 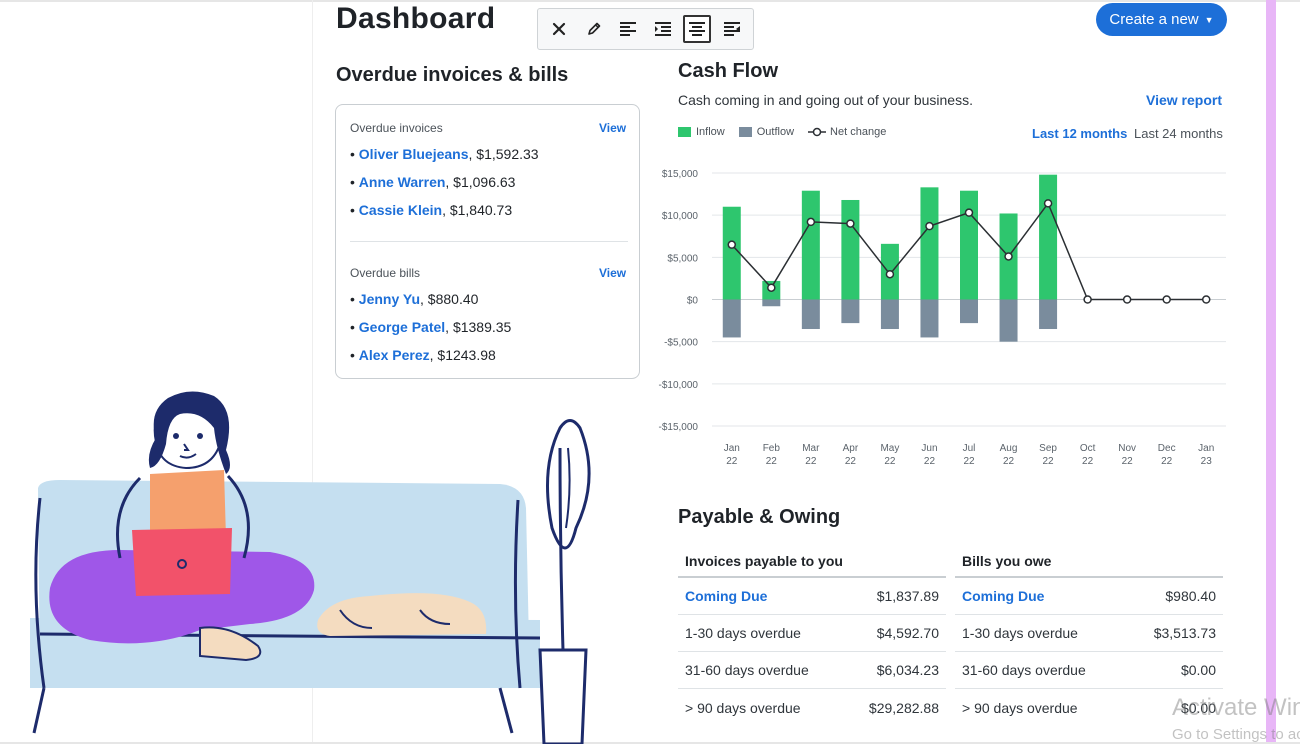 What do you see at coordinates (1207, 461) in the screenshot?
I see `x-tick-label: 23` at bounding box center [1207, 461].